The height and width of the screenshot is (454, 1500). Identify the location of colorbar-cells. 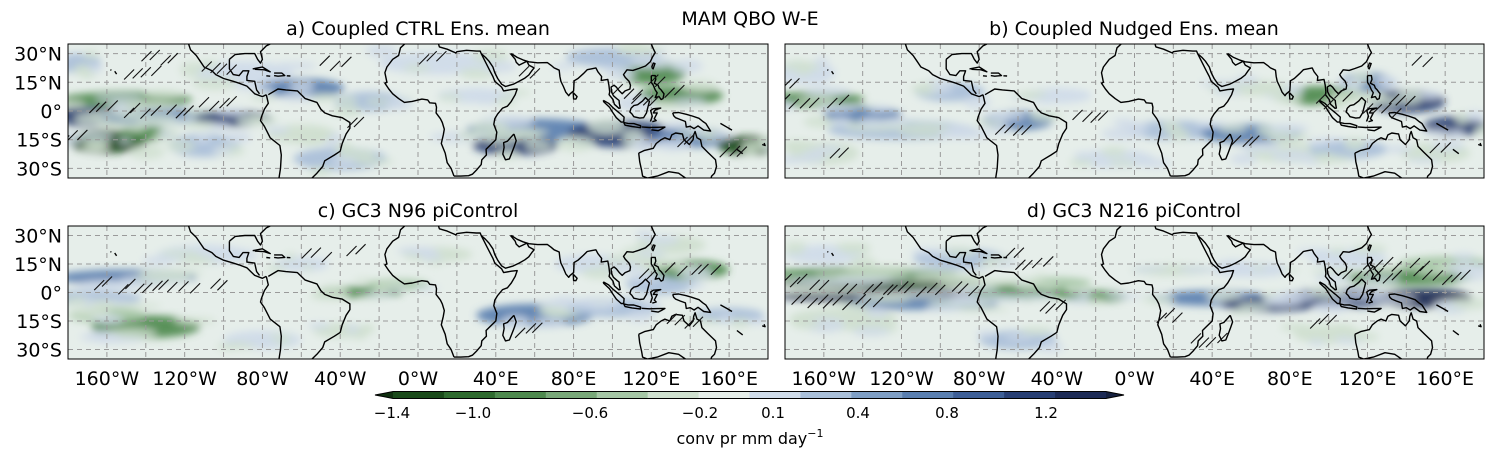
(749, 395).